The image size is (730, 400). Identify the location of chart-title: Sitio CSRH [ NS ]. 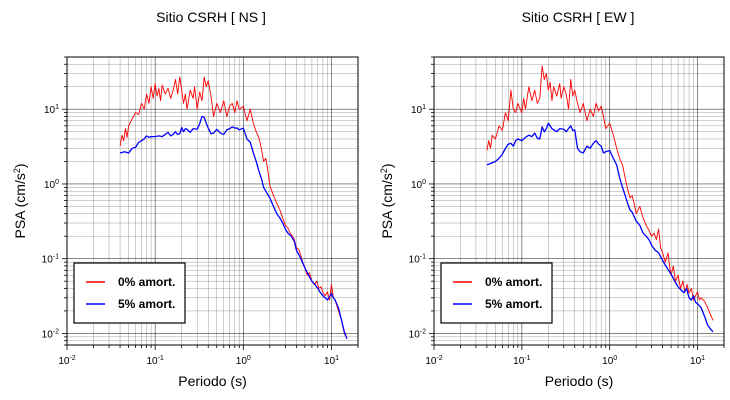
(211, 17).